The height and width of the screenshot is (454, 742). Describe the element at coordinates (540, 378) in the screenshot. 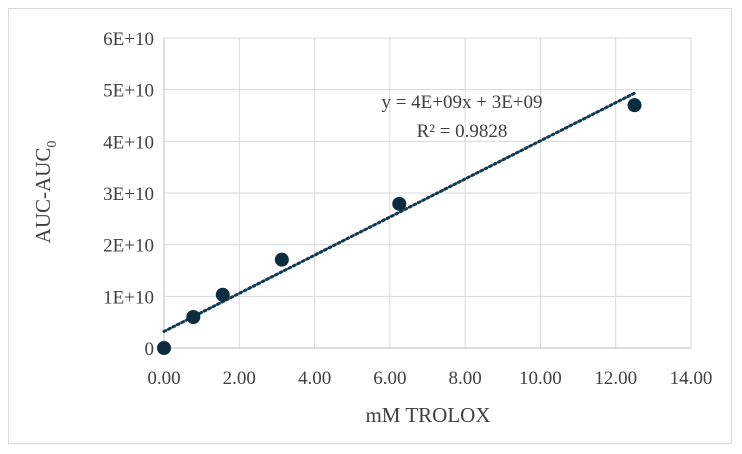

I see `x-tick-label: 10.00` at that location.